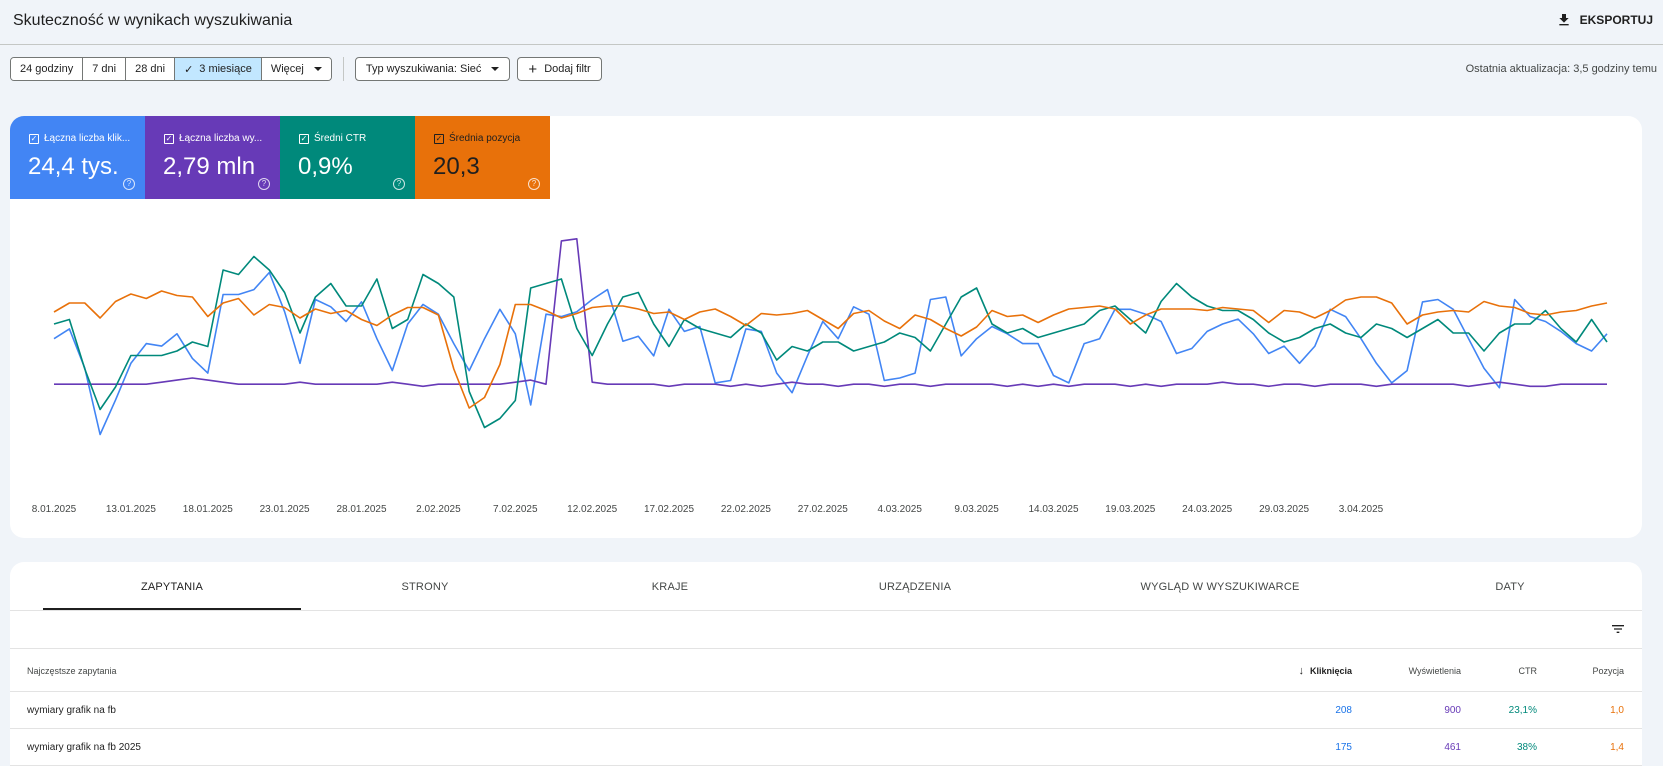 Image resolution: width=1663 pixels, height=766 pixels. I want to click on x-tick-label: 8.01.2025, so click(54, 509).